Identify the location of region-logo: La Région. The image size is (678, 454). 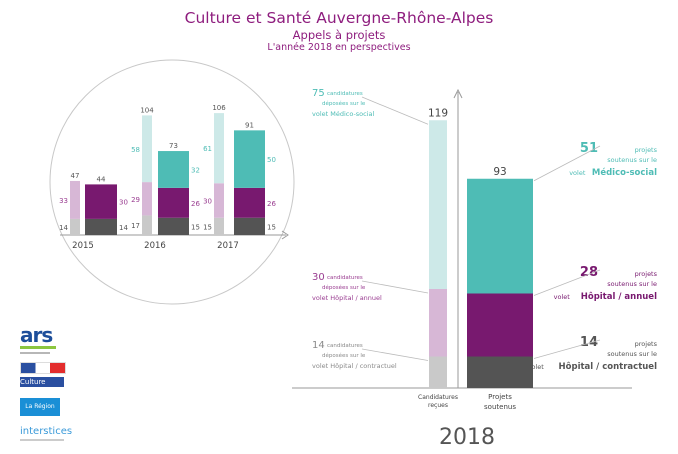
(40, 407).